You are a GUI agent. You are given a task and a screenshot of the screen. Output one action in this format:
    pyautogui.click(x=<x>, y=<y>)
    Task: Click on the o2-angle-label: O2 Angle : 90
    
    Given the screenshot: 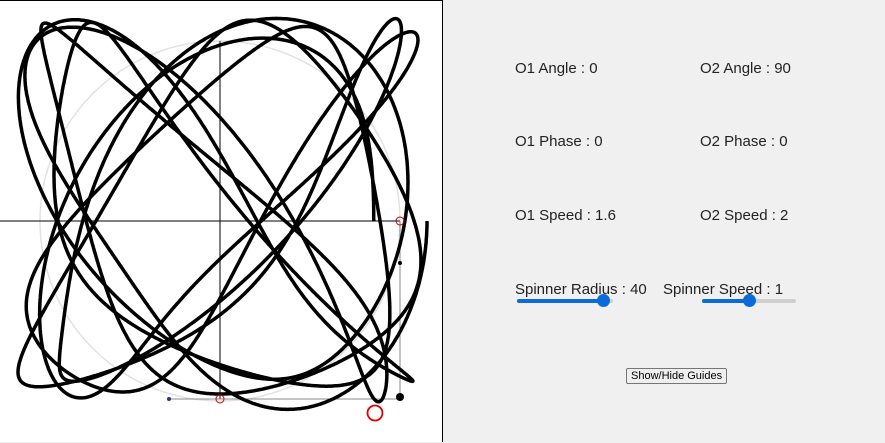 What is the action you would take?
    pyautogui.click(x=745, y=68)
    